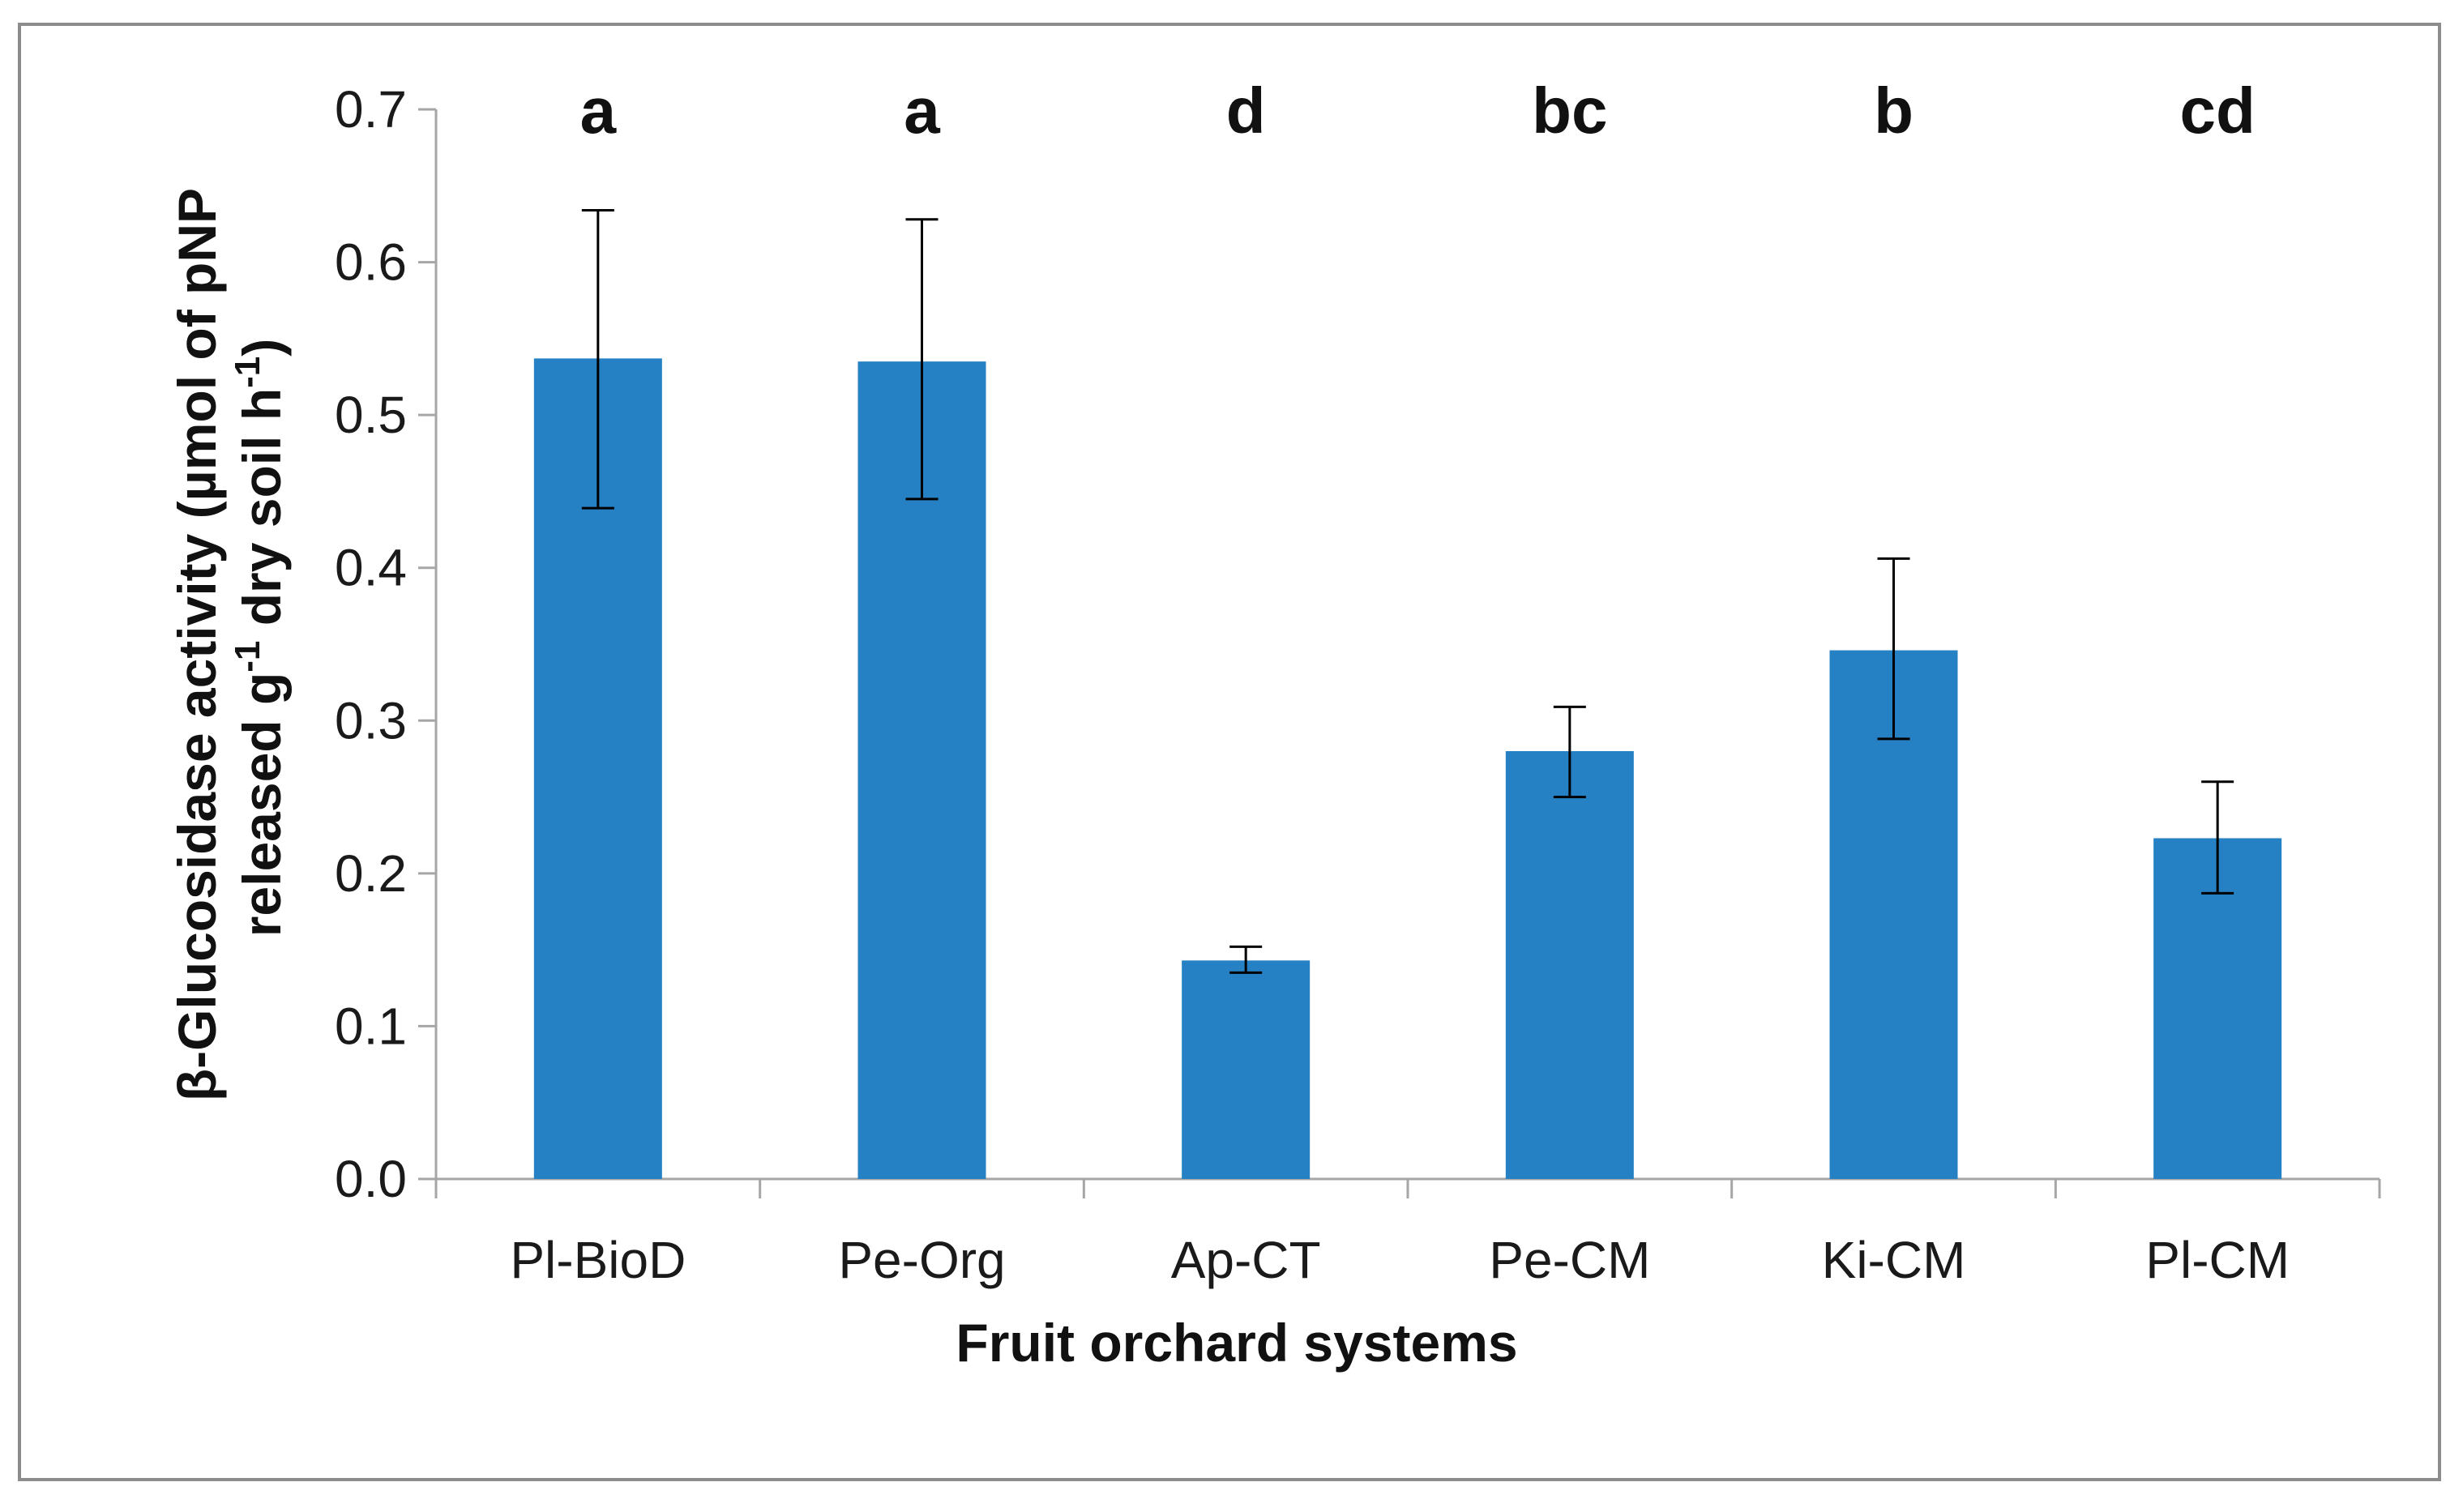 This screenshot has width=2463, height=1512. I want to click on y-tick-label: 0.7, so click(371, 109).